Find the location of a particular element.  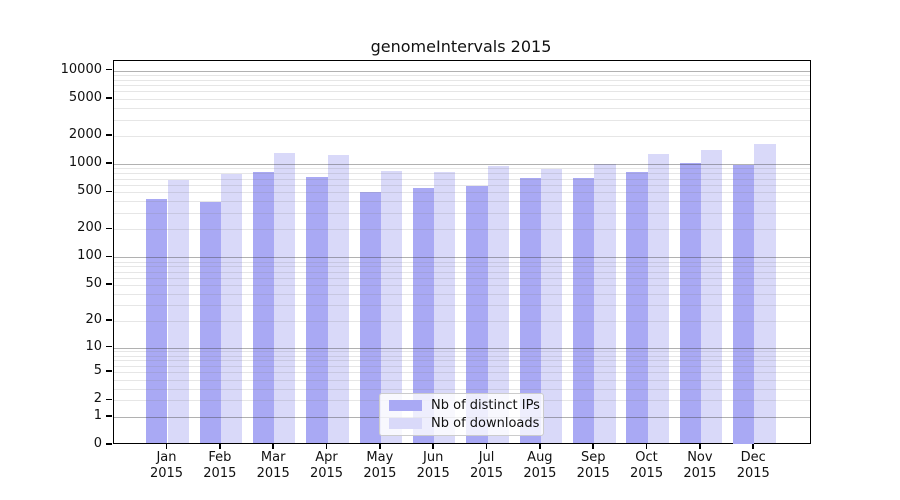

bar-downloads-may is located at coordinates (391, 307).